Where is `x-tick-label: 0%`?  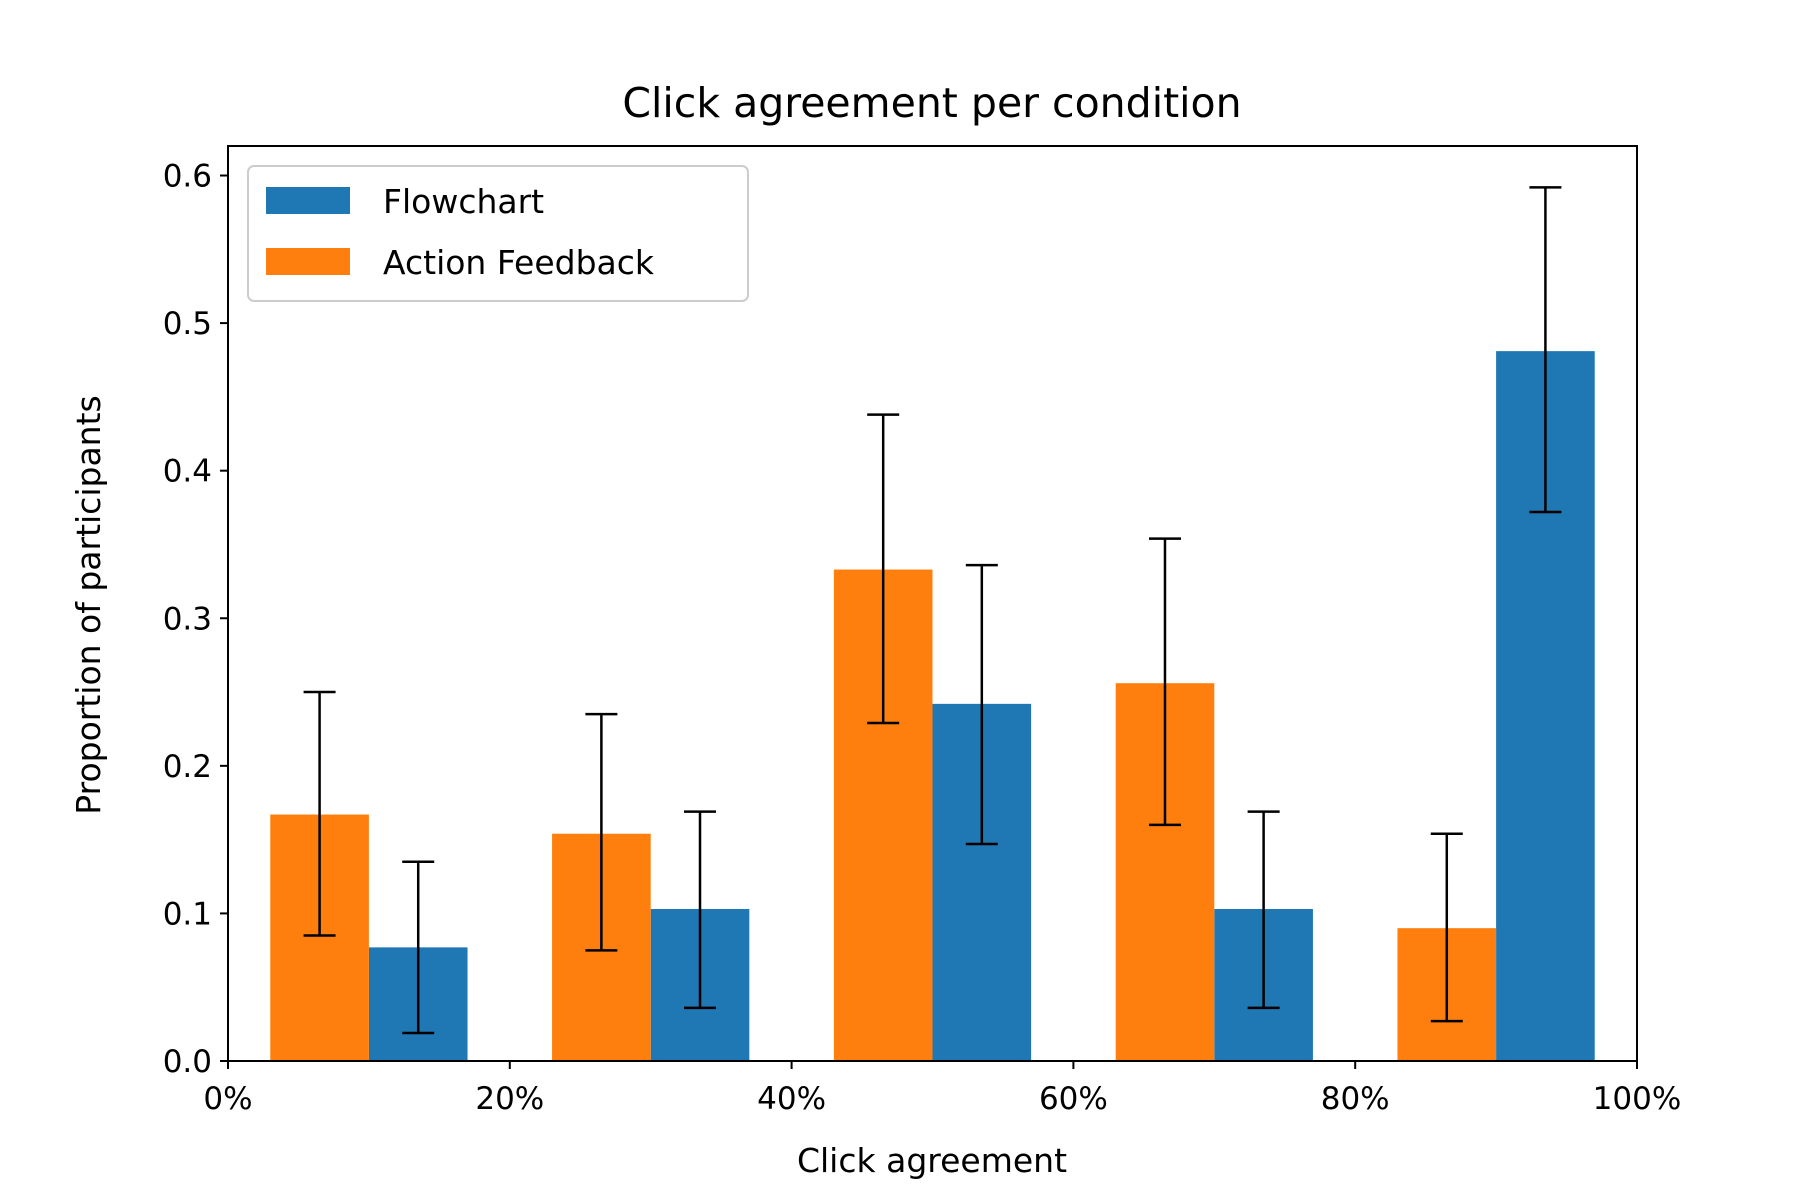 x-tick-label: 0% is located at coordinates (227, 1099).